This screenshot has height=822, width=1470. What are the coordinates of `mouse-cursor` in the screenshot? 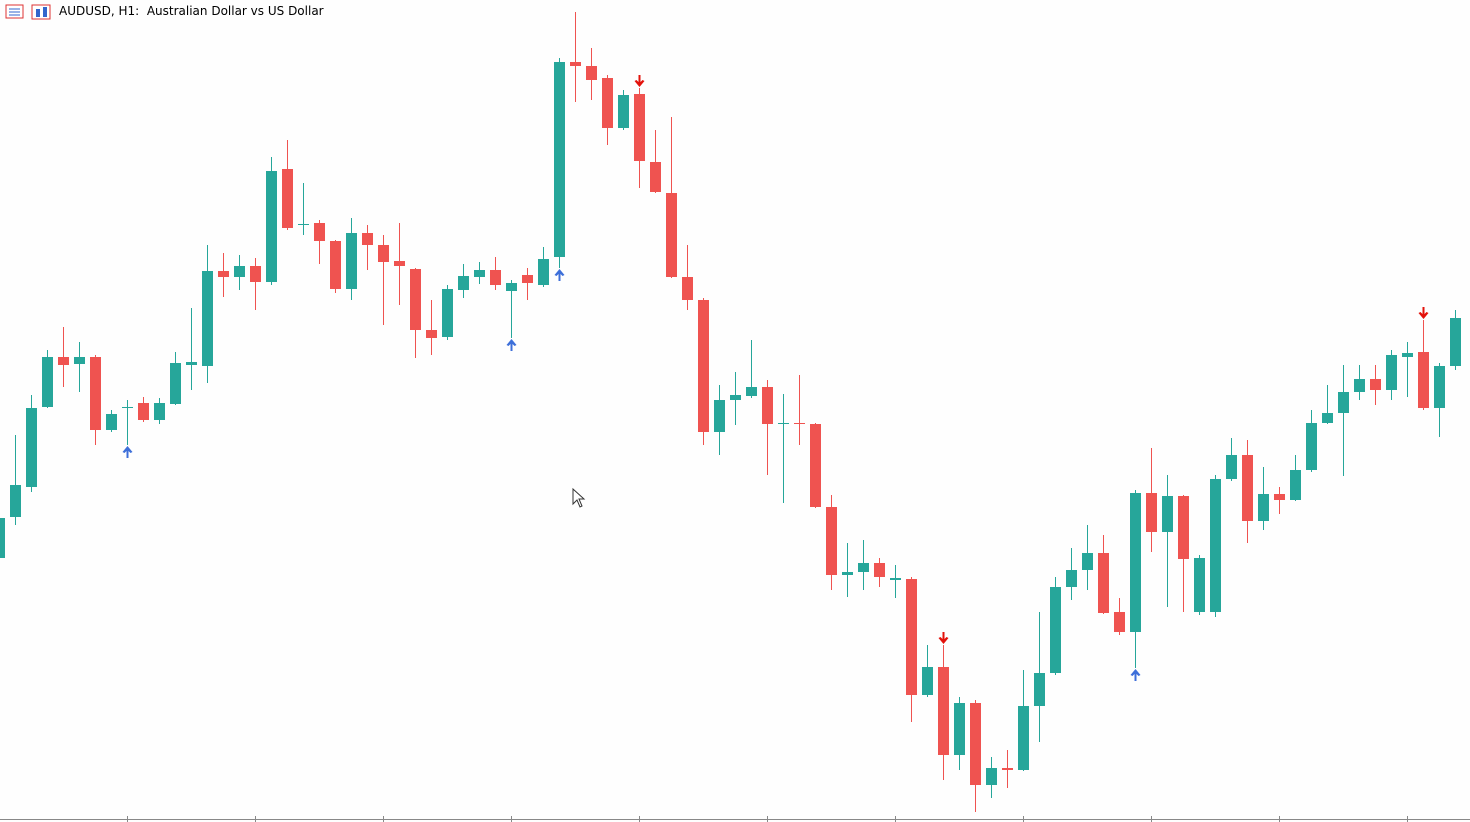 It's located at (579, 497).